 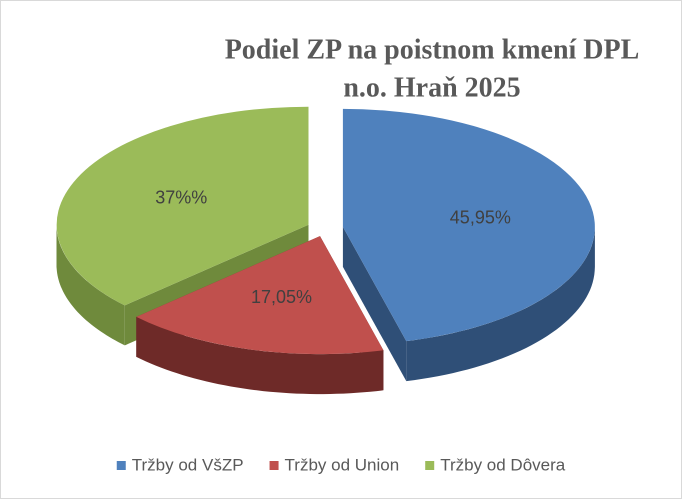 I want to click on data-label: 17,05%, so click(x=281, y=297).